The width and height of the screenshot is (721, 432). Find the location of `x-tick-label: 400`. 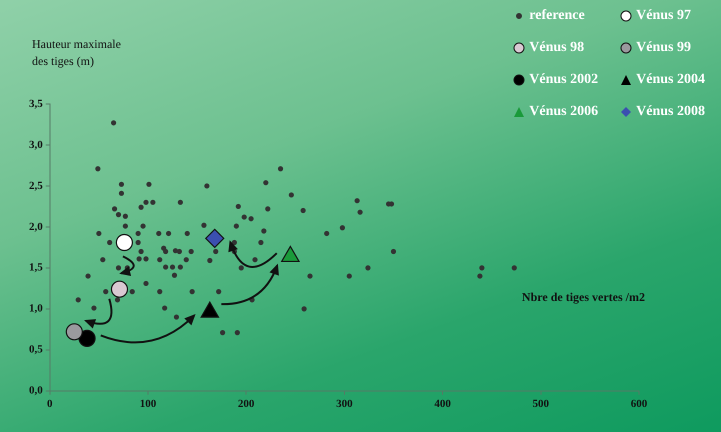

x-tick-label: 400 is located at coordinates (443, 404).